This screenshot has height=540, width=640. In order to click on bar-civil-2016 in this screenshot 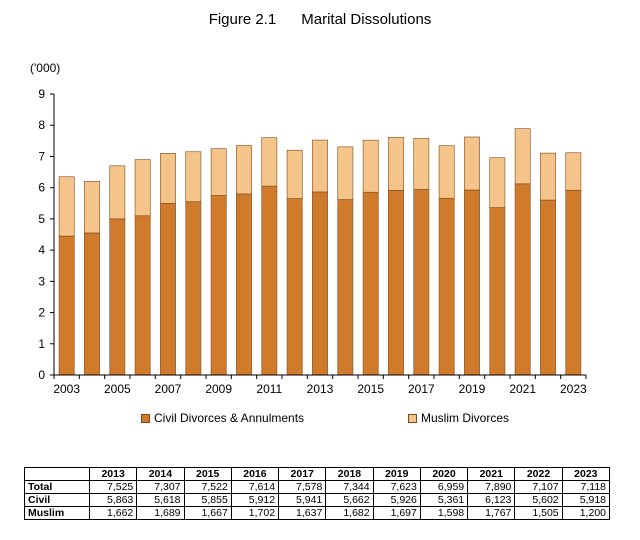, I will do `click(396, 283)`.